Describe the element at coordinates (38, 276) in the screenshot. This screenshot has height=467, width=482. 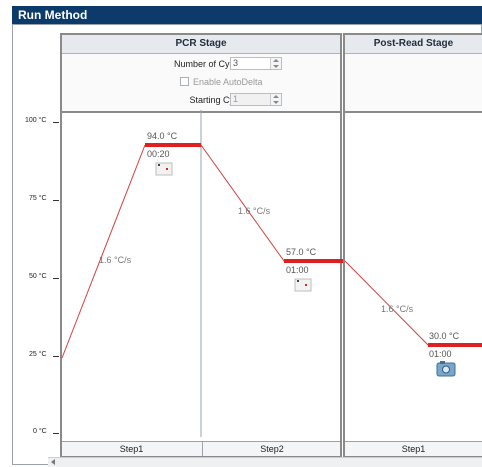
I see `y-axis-label-50: 50 °C` at that location.